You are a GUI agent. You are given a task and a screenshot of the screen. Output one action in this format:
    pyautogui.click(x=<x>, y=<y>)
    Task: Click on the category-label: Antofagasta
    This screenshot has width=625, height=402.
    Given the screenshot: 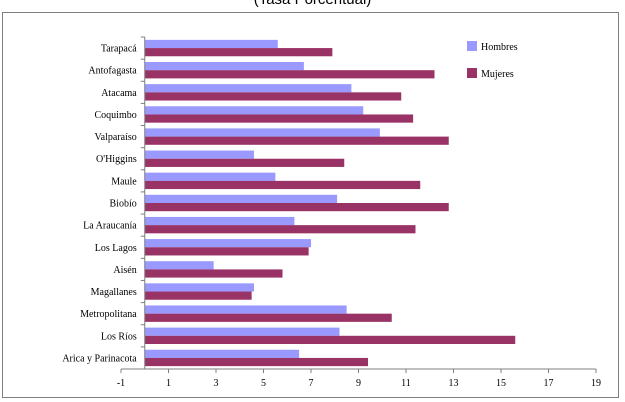 What is the action you would take?
    pyautogui.click(x=112, y=71)
    